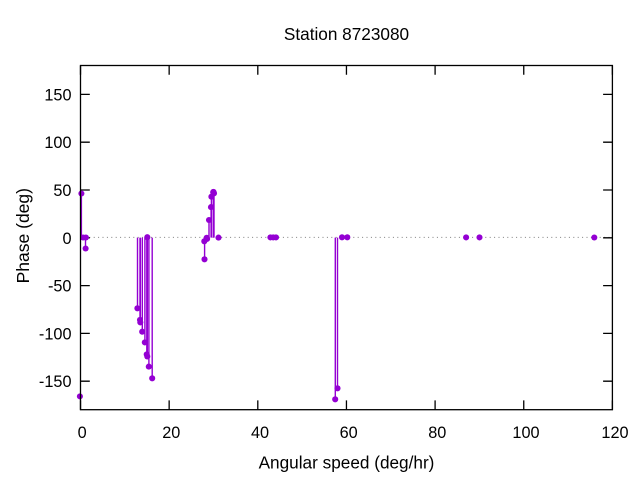 This screenshot has height=480, width=640. Describe the element at coordinates (614, 433) in the screenshot. I see `svg-text: 120` at that location.